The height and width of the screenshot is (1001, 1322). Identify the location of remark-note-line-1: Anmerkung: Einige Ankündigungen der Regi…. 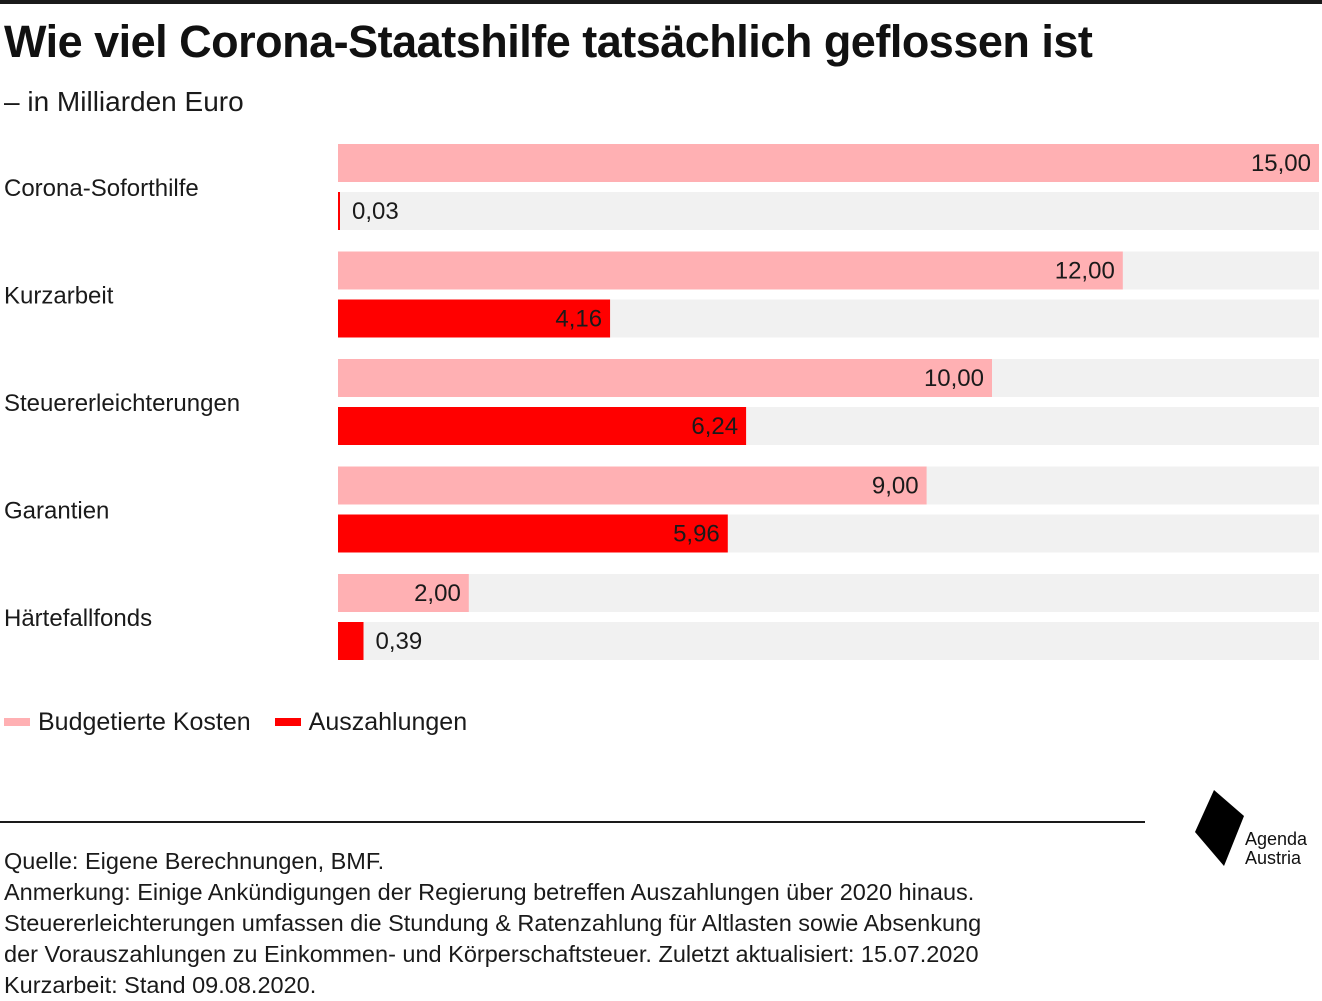
(489, 892).